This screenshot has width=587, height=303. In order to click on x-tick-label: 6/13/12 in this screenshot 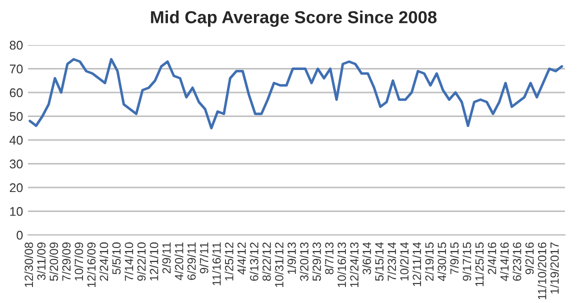, I will do `click(254, 261)`.